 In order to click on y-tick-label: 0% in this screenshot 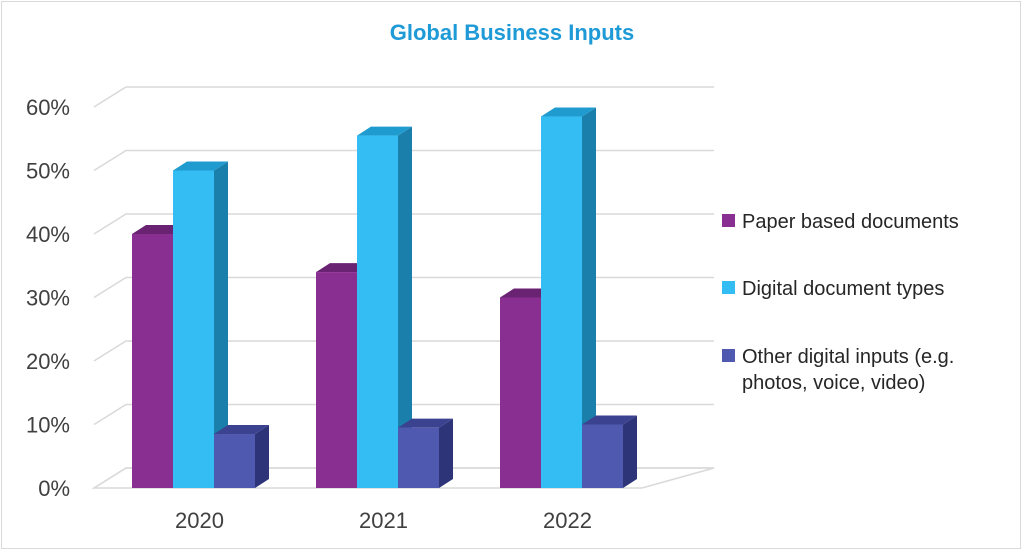, I will do `click(54, 488)`.